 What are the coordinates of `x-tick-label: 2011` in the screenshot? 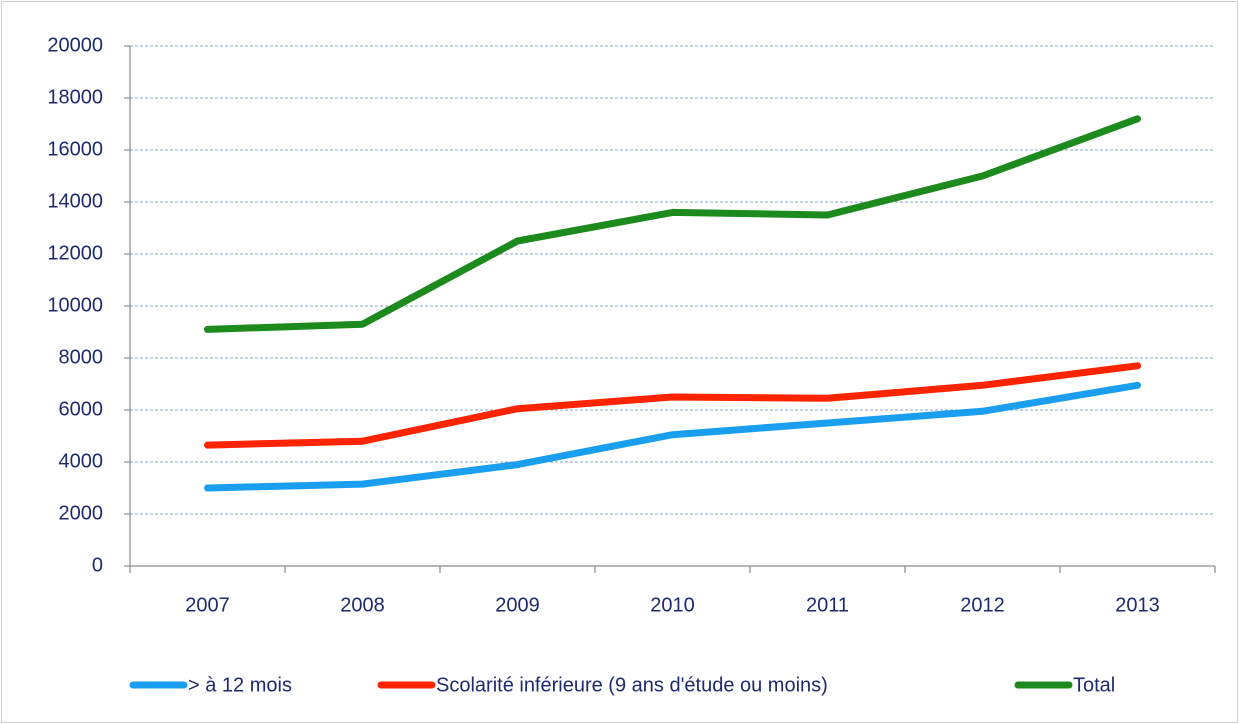 It's located at (827, 605).